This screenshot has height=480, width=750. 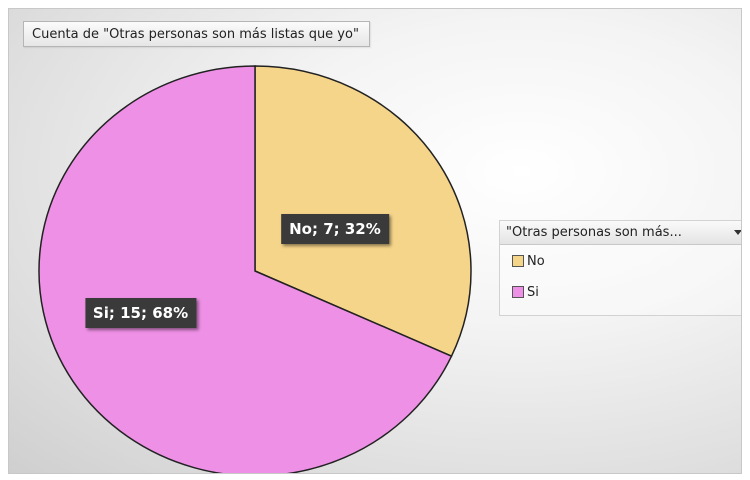 I want to click on legend-item-no: No, so click(x=528, y=262).